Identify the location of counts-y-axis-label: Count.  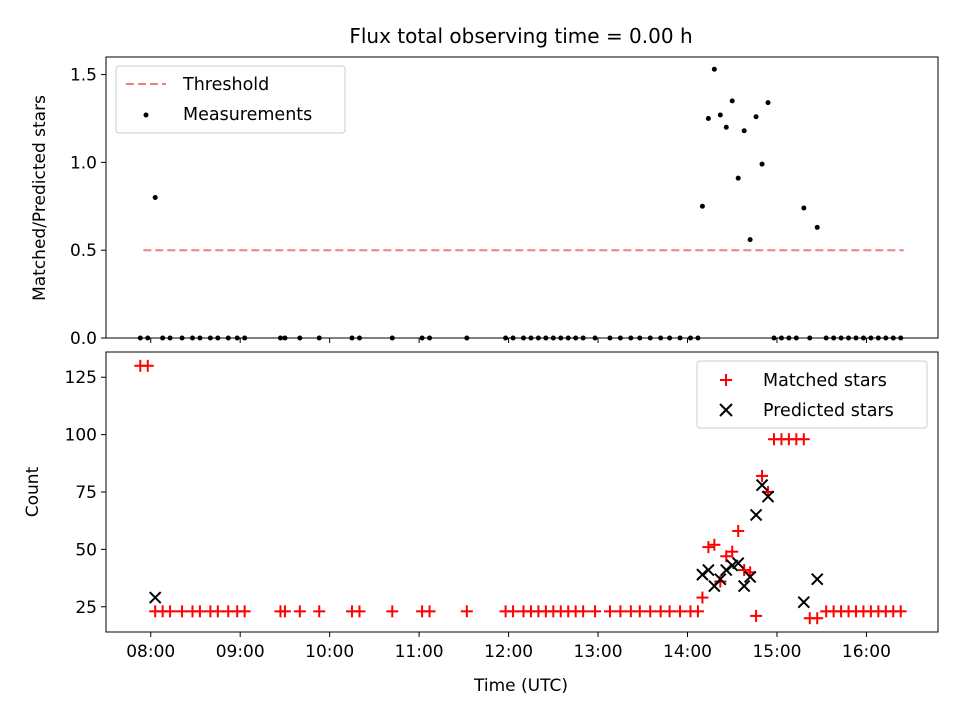
(33, 491).